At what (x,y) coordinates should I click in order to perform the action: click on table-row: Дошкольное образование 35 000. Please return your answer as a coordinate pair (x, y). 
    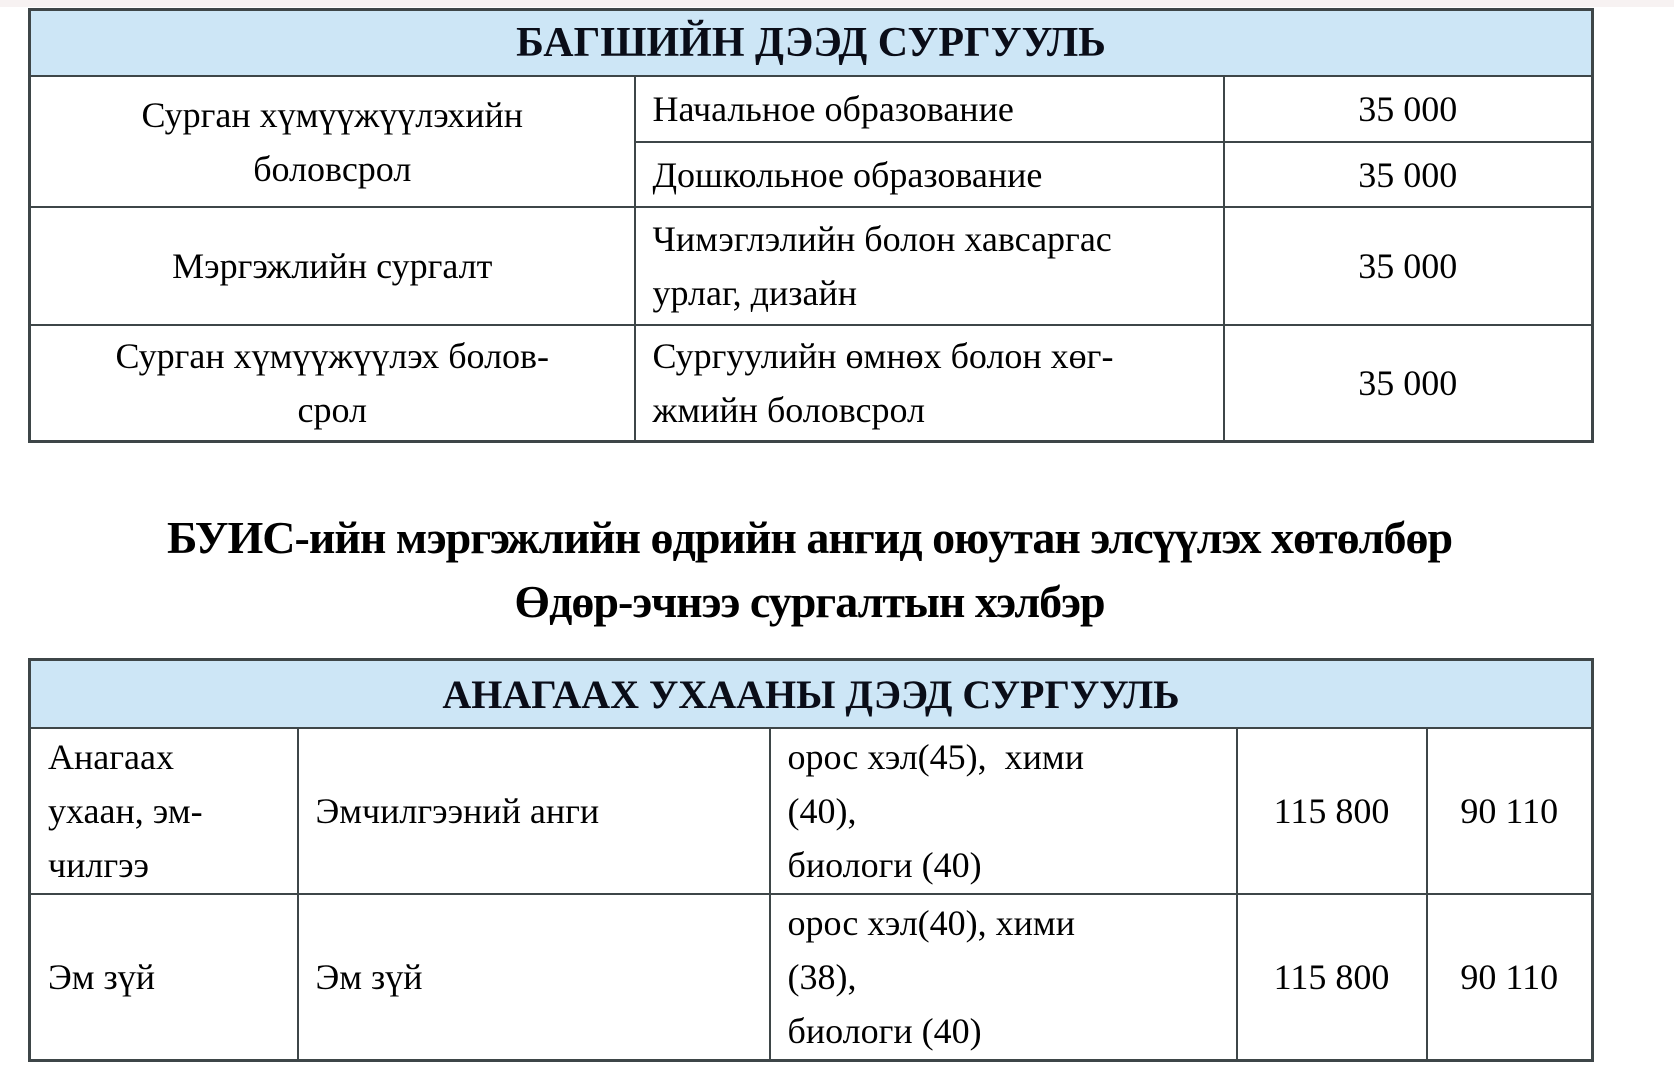
    Looking at the image, I should click on (812, 174).